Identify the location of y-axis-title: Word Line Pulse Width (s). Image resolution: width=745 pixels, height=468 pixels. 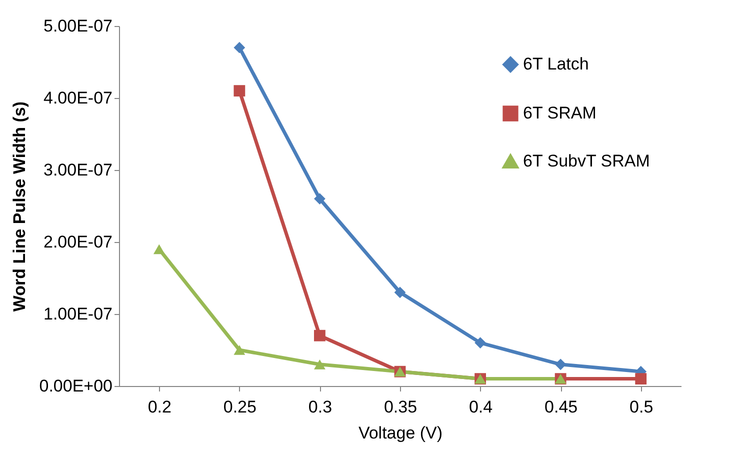
(20, 206).